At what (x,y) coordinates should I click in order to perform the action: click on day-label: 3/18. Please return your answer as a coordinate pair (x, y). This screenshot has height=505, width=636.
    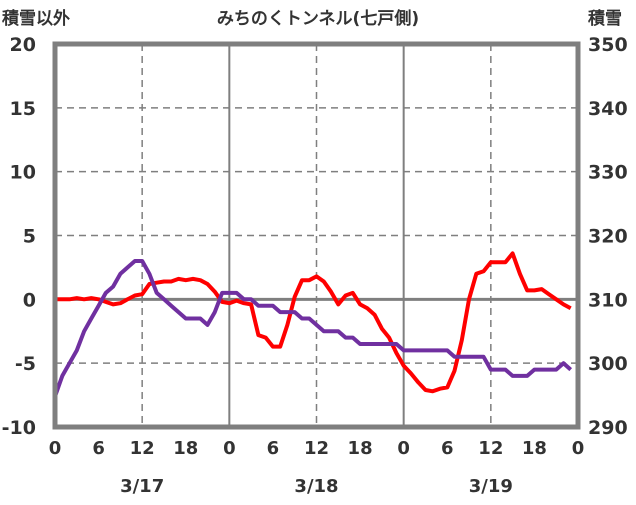
    Looking at the image, I should click on (316, 486).